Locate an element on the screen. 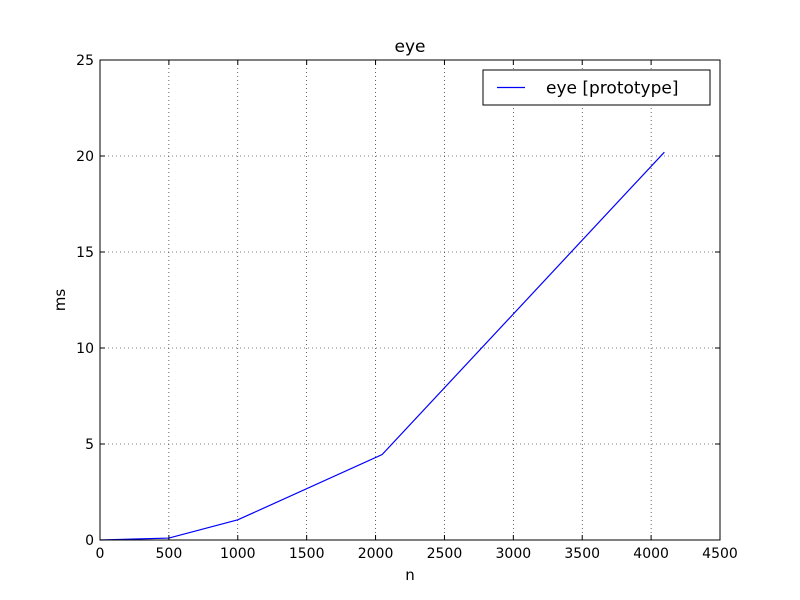 This screenshot has height=600, width=800. x-tick-label: 2500 is located at coordinates (445, 554).